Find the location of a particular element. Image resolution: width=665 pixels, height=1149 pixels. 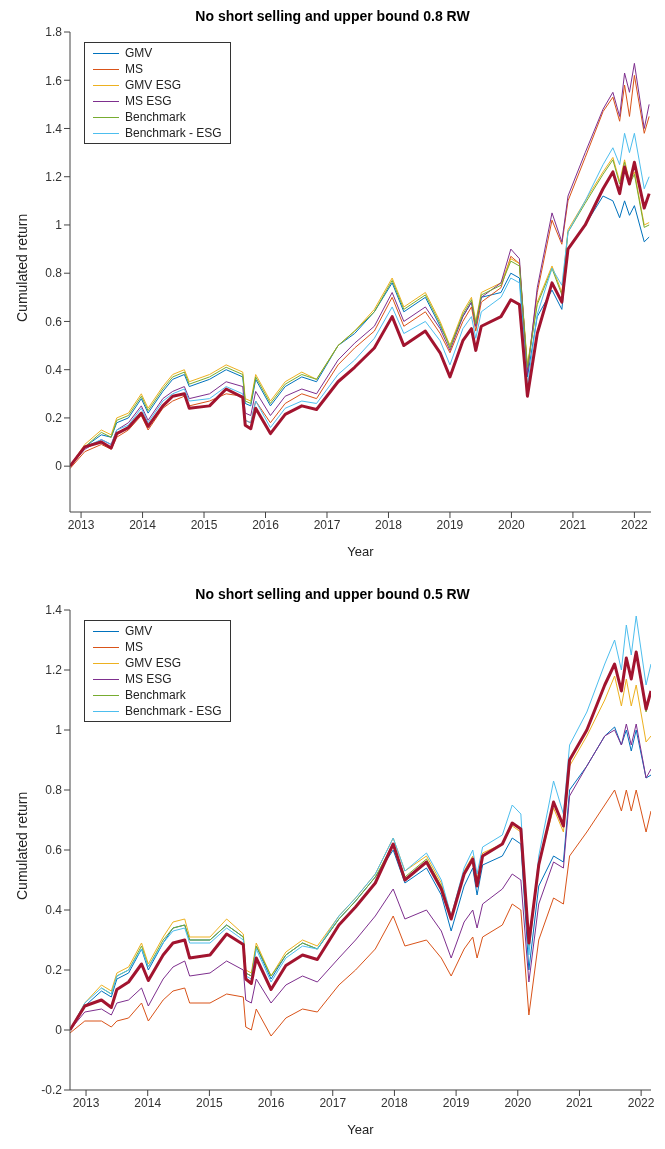

chart-title: No short selling and upper bound 0.5 RW is located at coordinates (332, 595).